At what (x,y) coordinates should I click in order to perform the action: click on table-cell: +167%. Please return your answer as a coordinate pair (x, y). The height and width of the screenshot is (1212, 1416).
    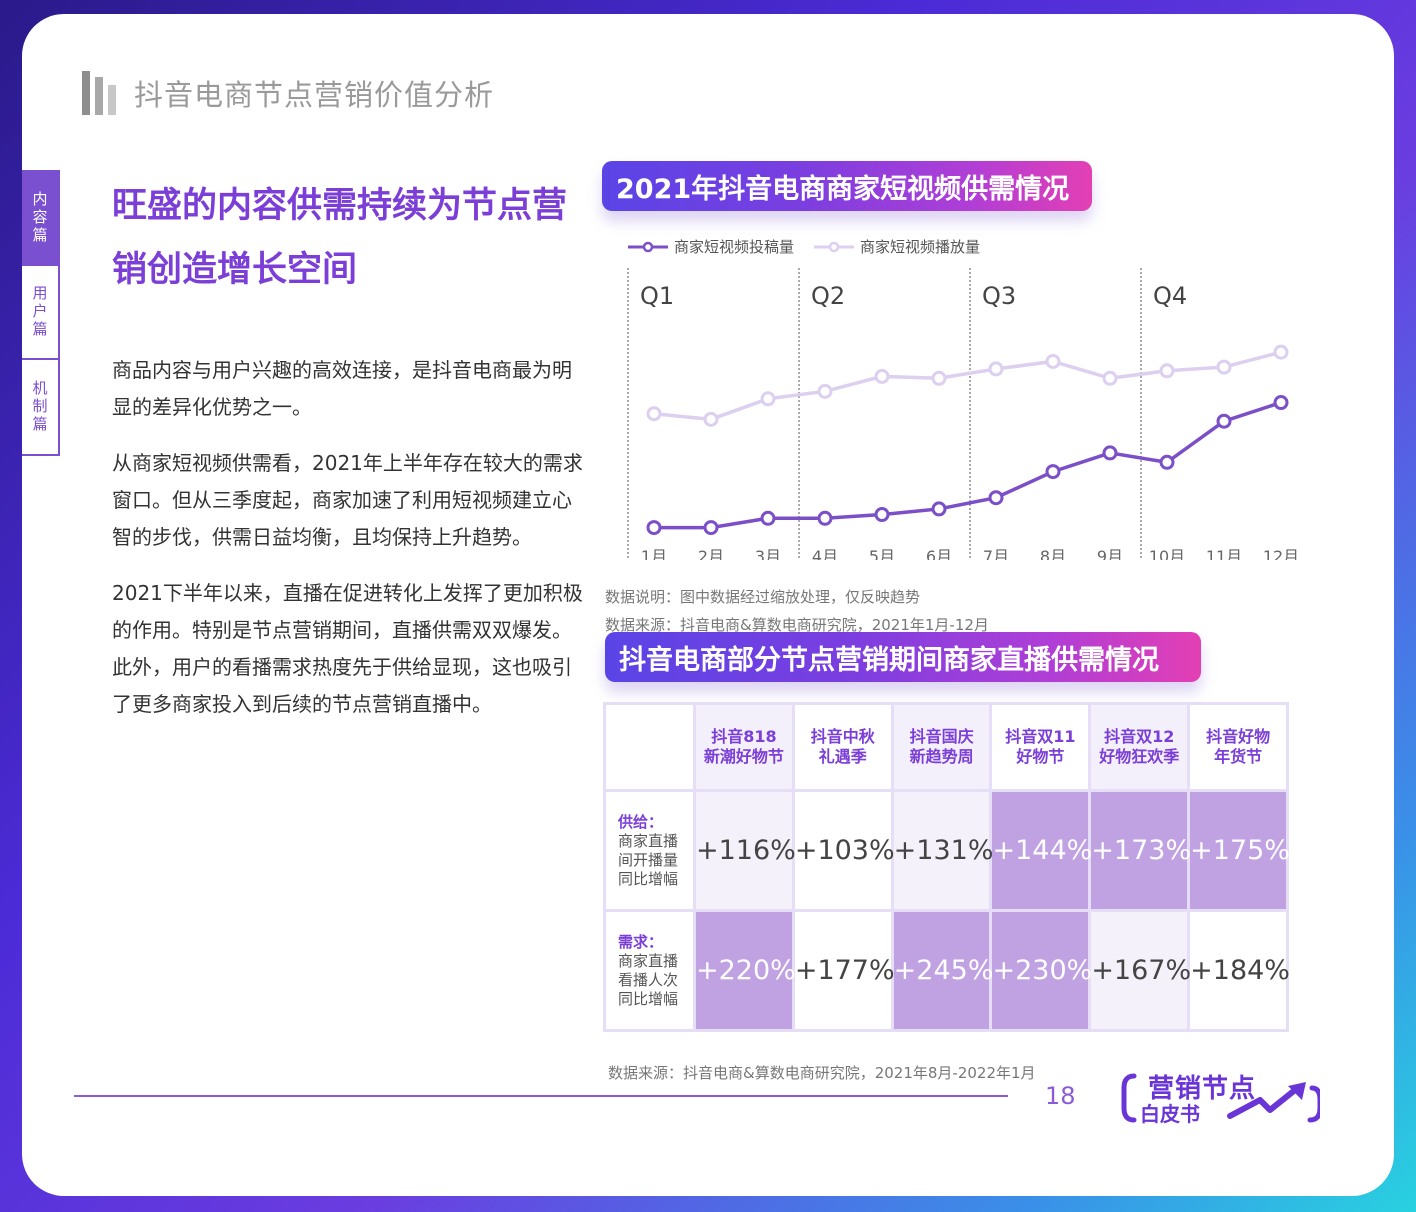
    Looking at the image, I should click on (1139, 970).